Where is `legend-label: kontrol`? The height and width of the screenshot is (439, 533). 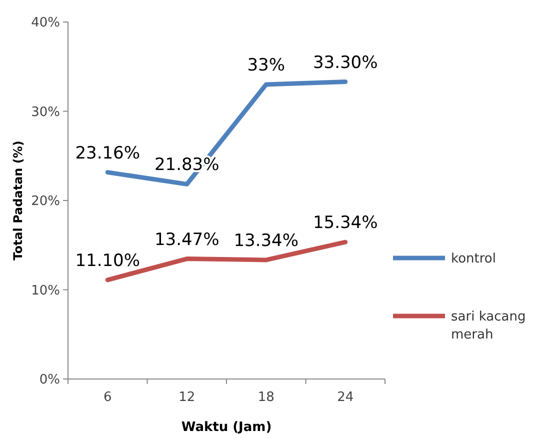
legend-label: kontrol is located at coordinates (473, 259).